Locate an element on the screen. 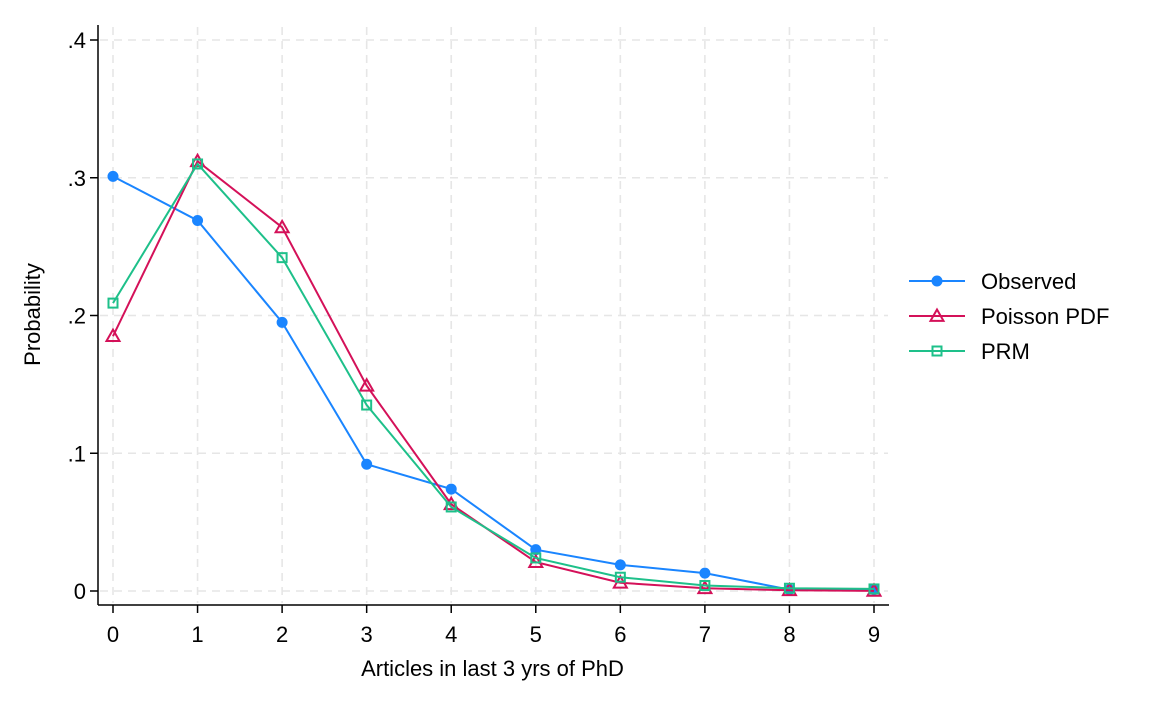 The height and width of the screenshot is (706, 1166). x-tick-label: 4 is located at coordinates (451, 634).